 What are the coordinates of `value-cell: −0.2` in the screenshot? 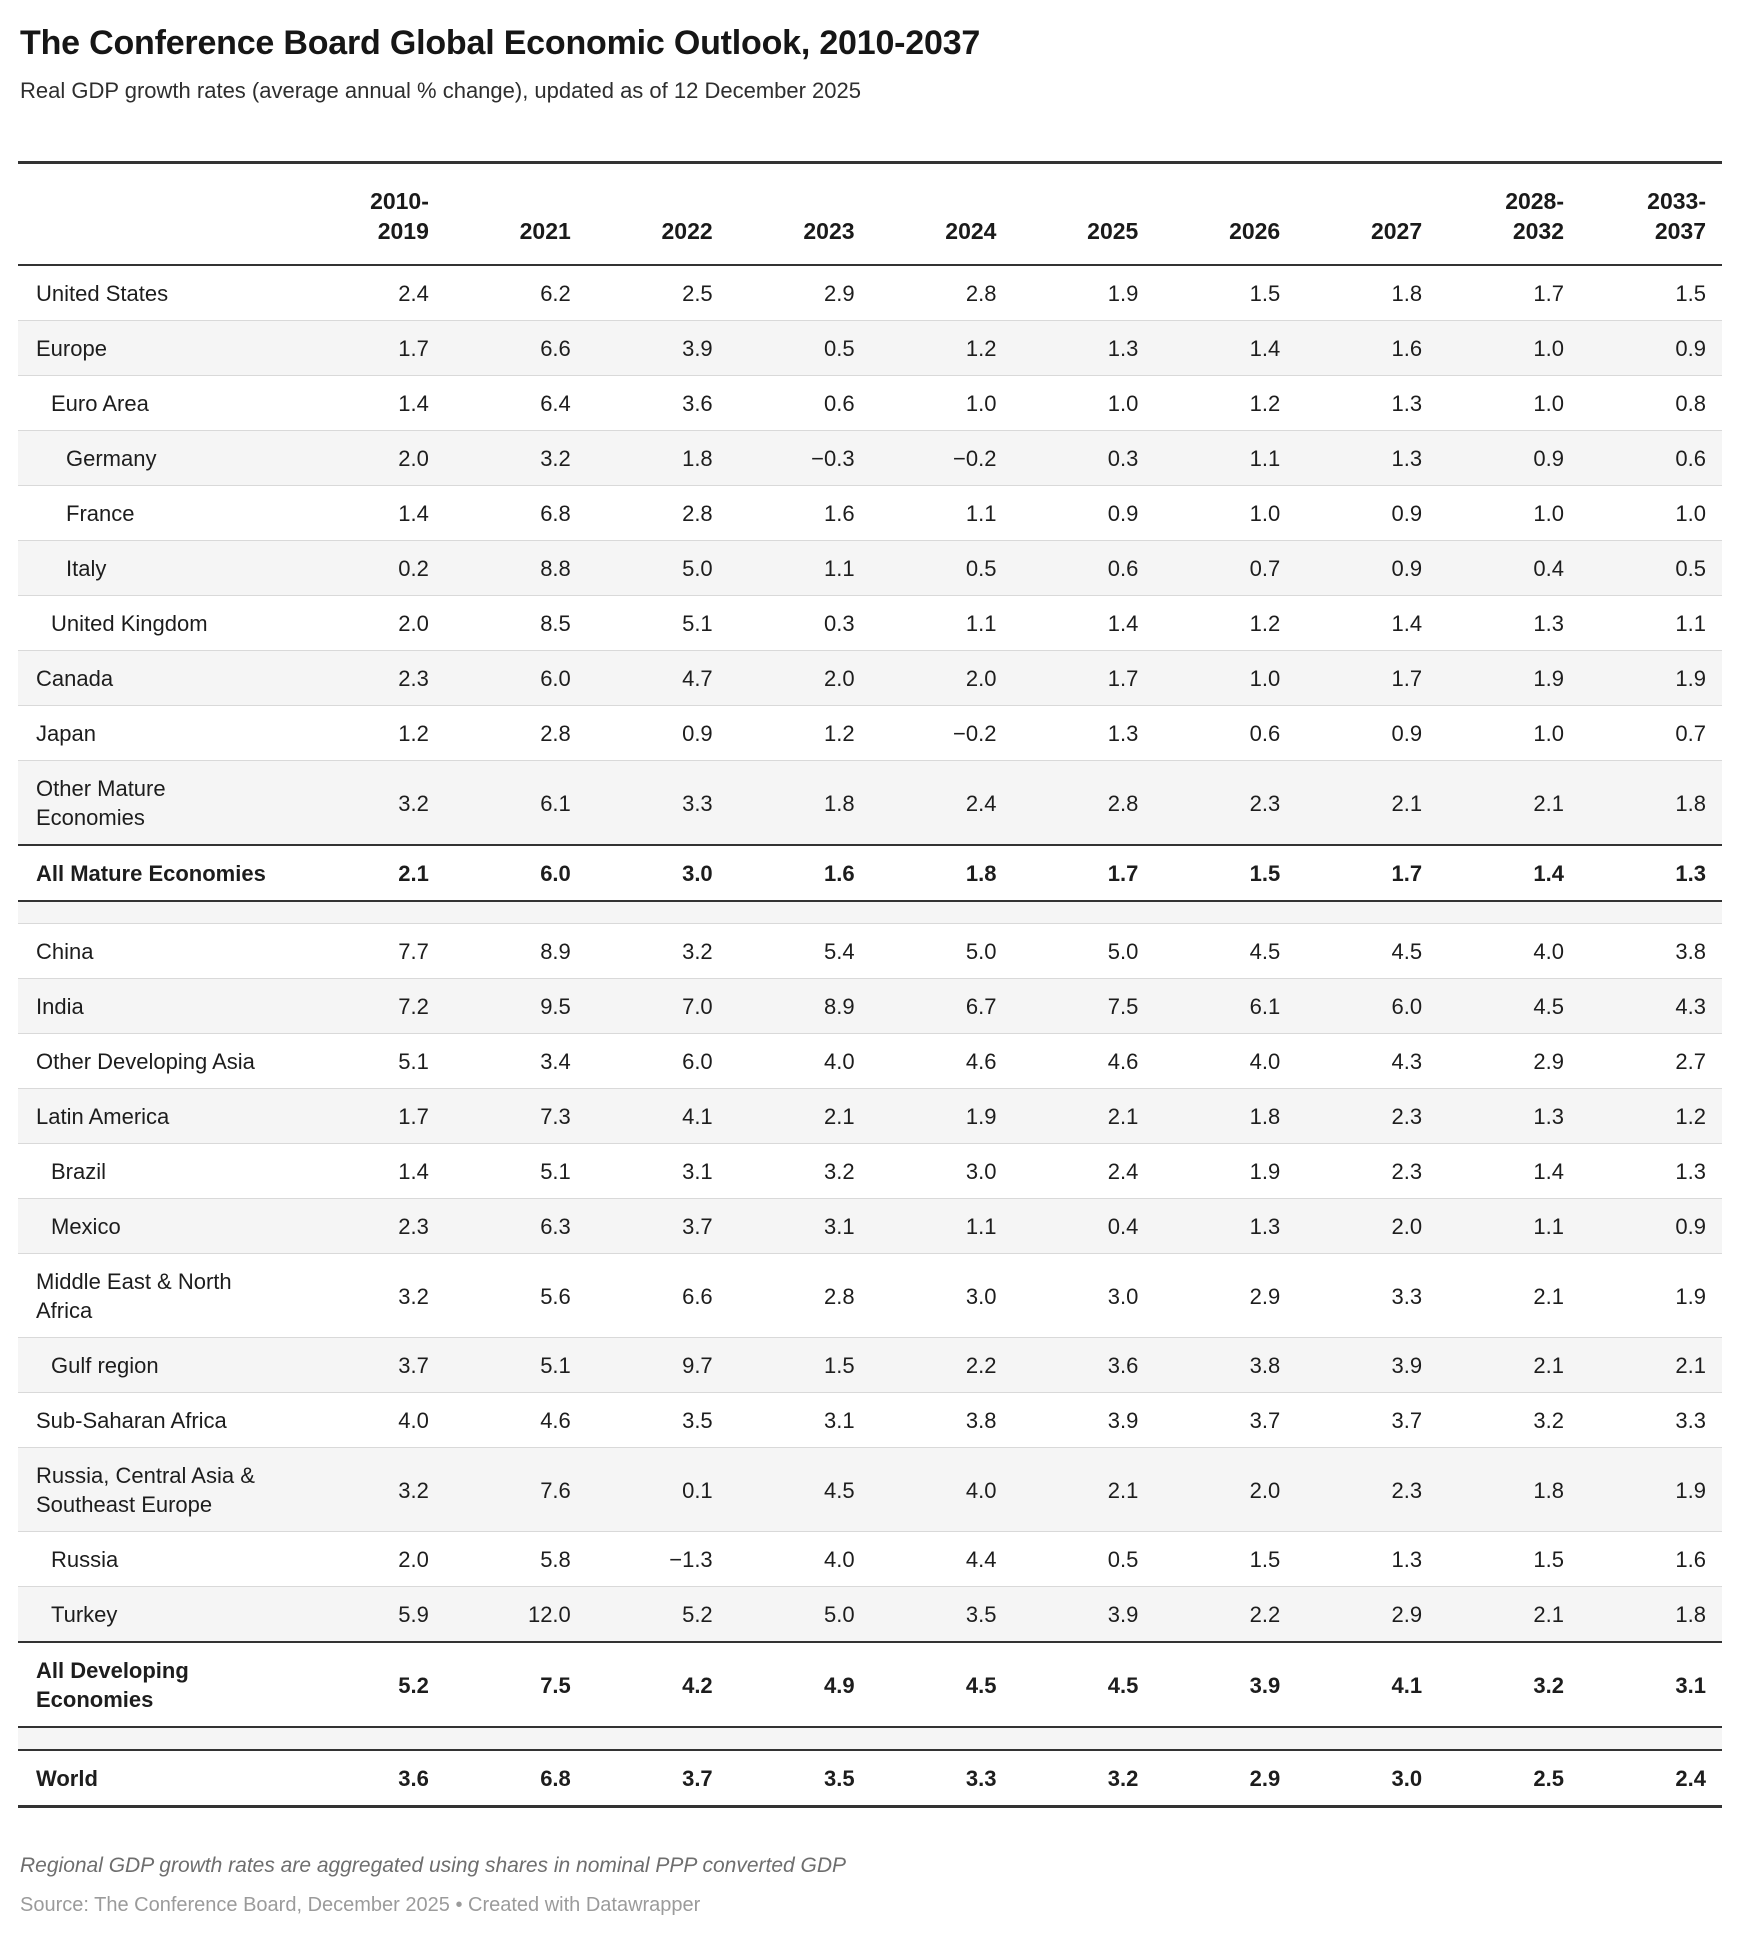 It's located at (975, 458).